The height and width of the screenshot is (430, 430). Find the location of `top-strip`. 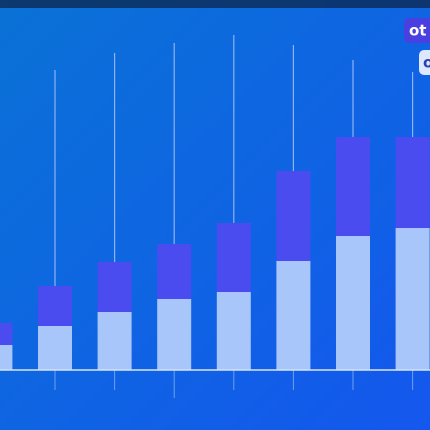

top-strip is located at coordinates (215, 4).